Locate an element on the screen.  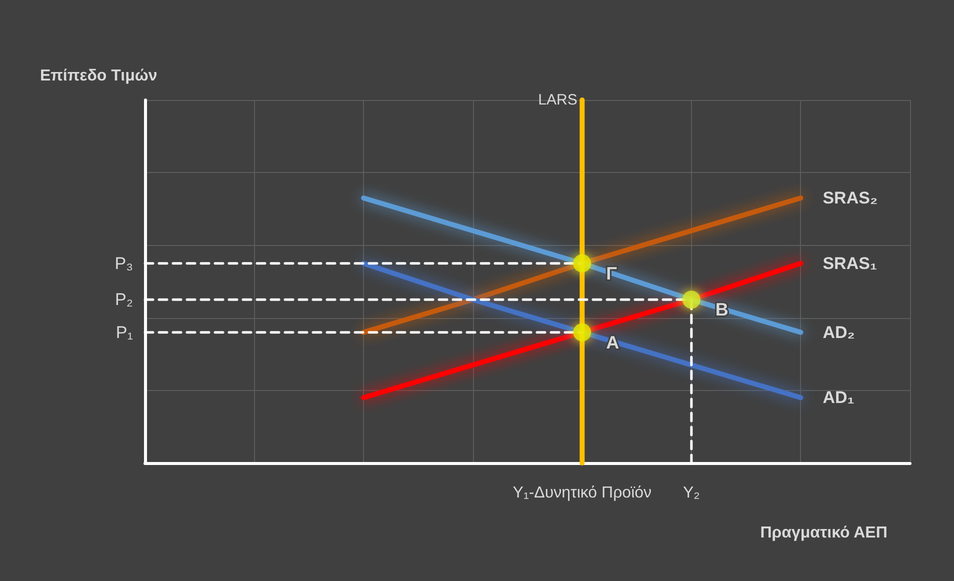
series-label: SRAS₂ is located at coordinates (850, 198).